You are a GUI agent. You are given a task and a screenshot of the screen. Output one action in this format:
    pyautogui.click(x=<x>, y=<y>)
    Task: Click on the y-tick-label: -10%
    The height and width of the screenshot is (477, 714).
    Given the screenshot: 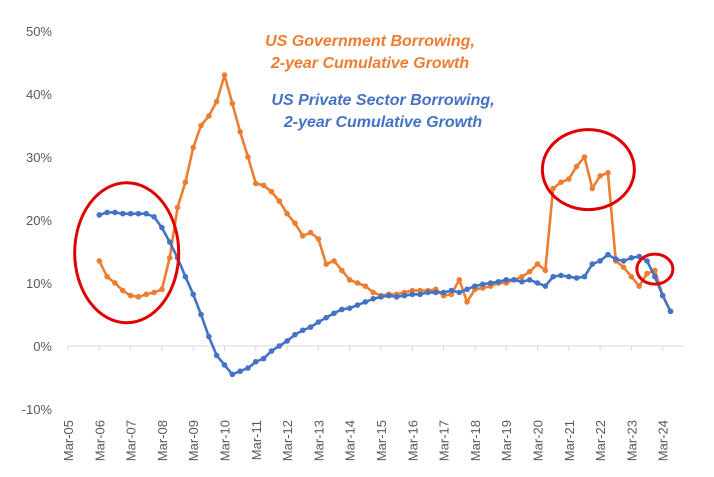 What is the action you would take?
    pyautogui.click(x=37, y=409)
    